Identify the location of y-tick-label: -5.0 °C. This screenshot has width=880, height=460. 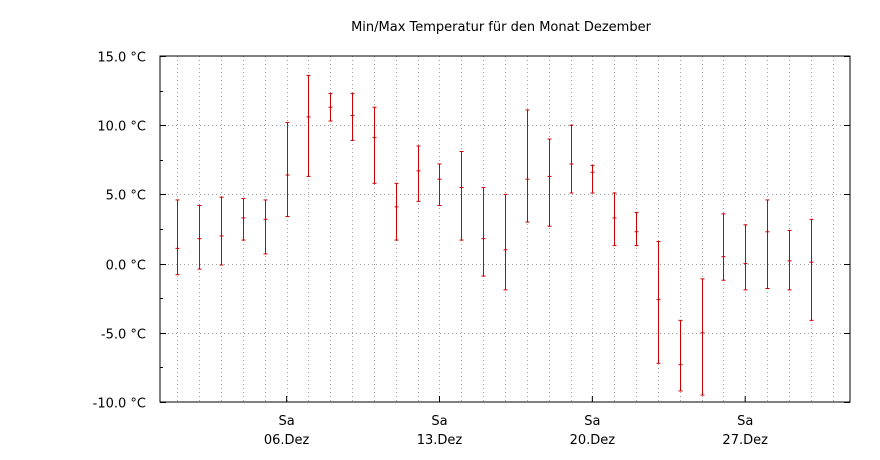
(123, 335).